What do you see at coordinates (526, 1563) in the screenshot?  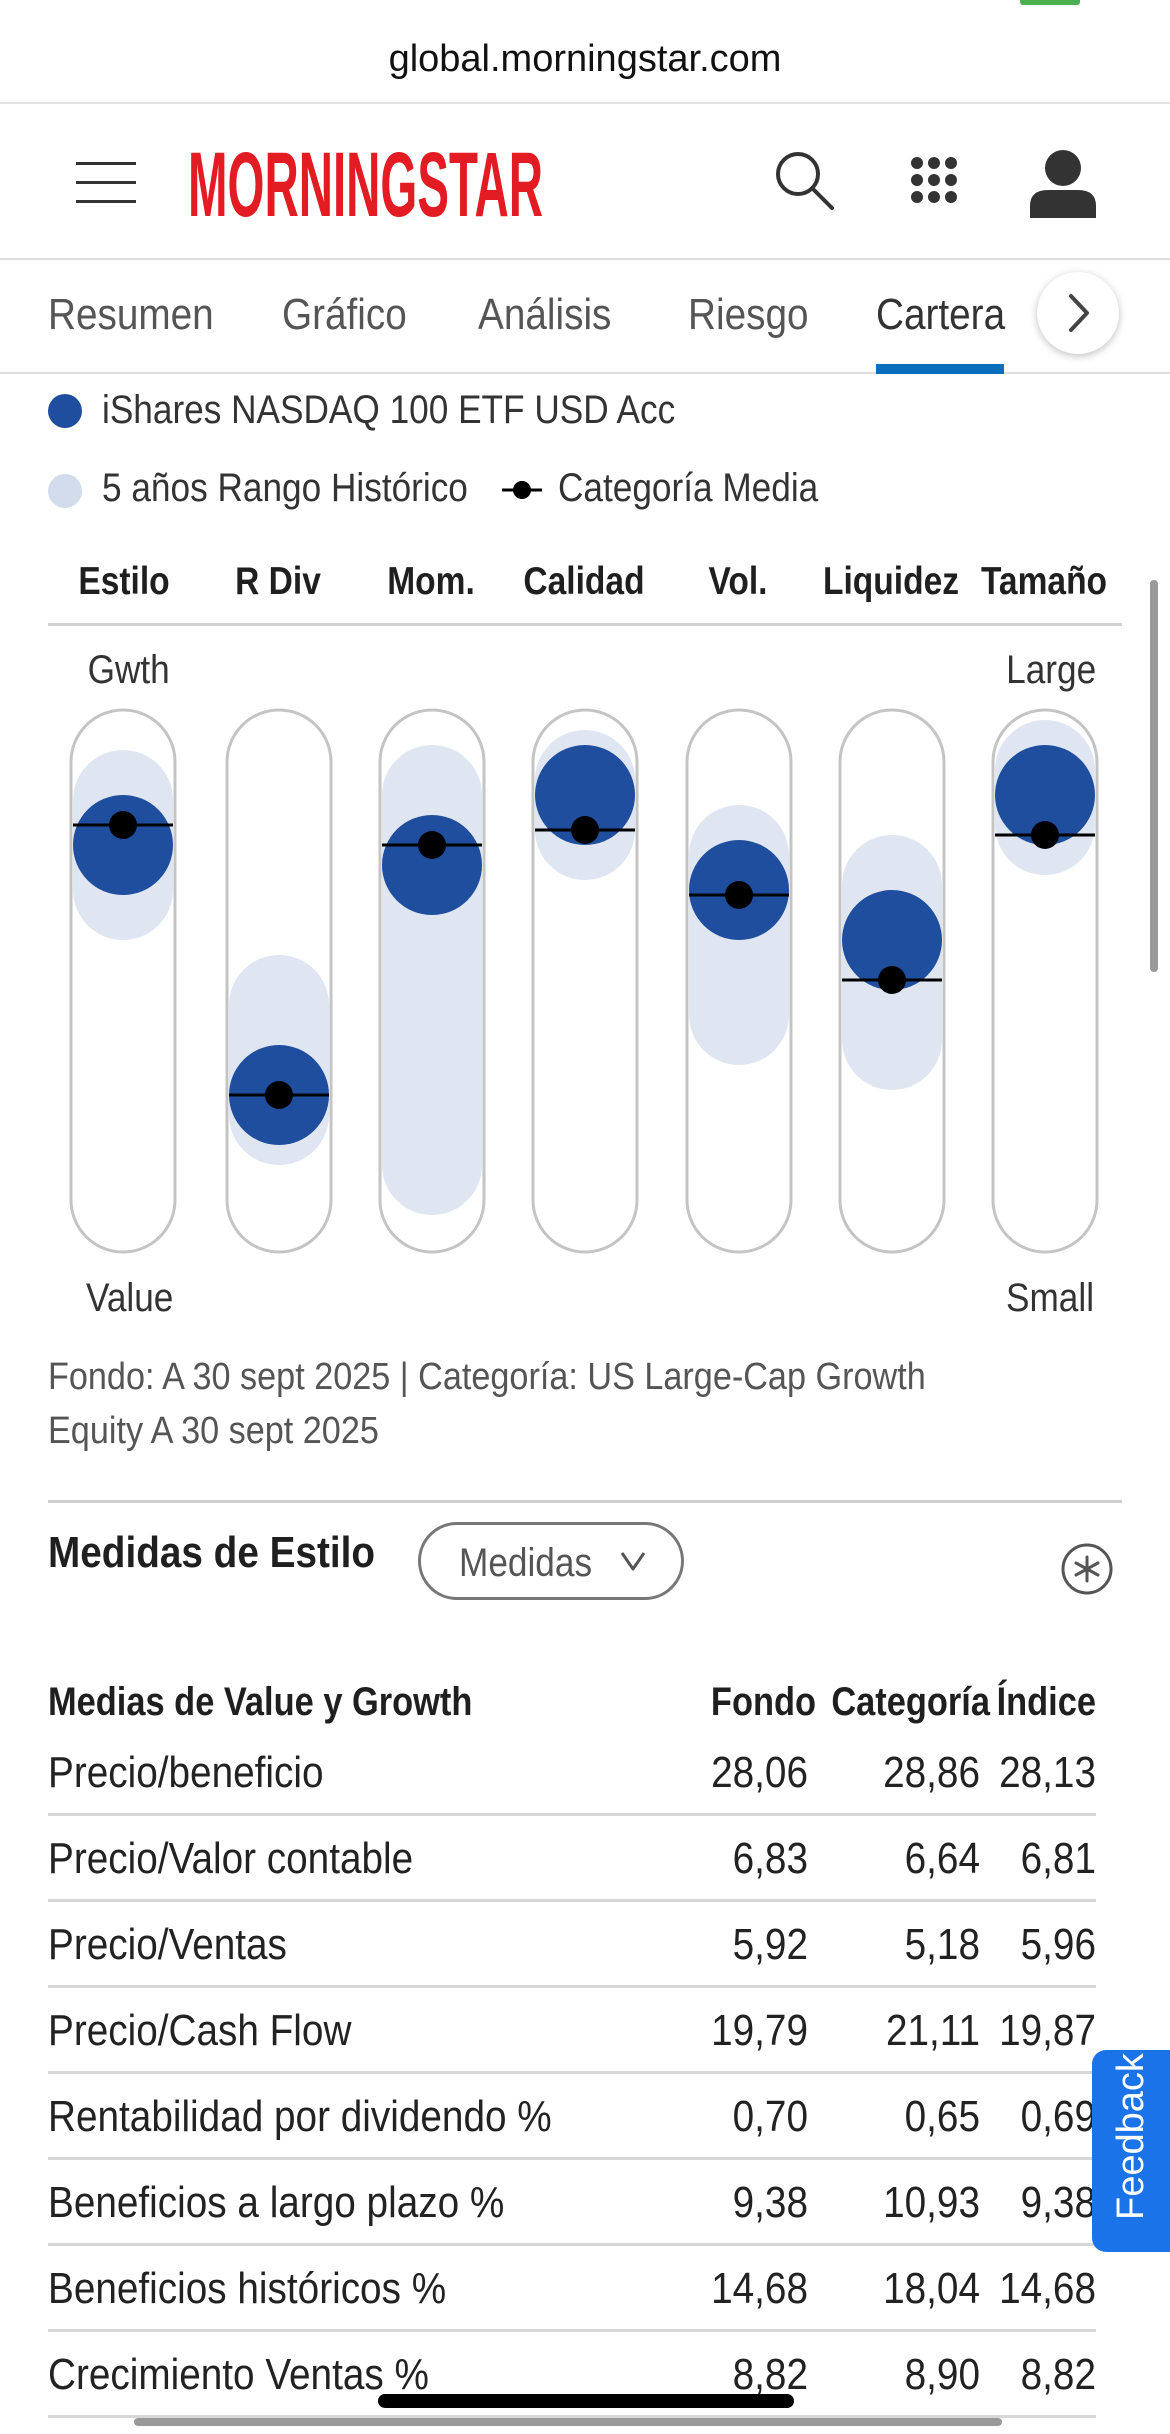 I see `dropdown-label: Medidas` at bounding box center [526, 1563].